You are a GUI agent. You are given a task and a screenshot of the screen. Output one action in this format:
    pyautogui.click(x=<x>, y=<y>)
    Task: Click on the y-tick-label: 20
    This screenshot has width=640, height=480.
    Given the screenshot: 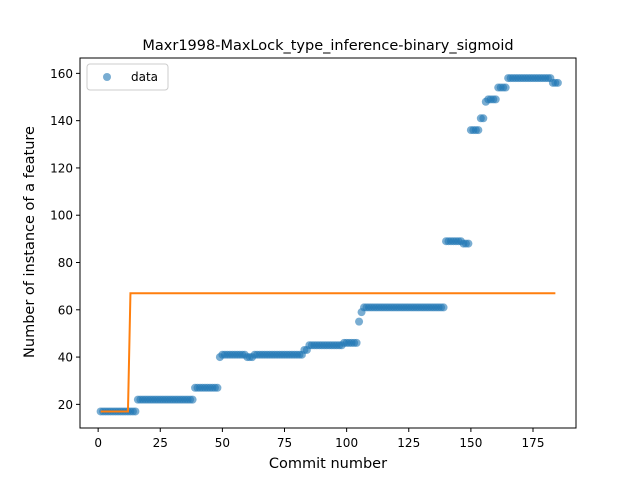 What is the action you would take?
    pyautogui.click(x=65, y=405)
    